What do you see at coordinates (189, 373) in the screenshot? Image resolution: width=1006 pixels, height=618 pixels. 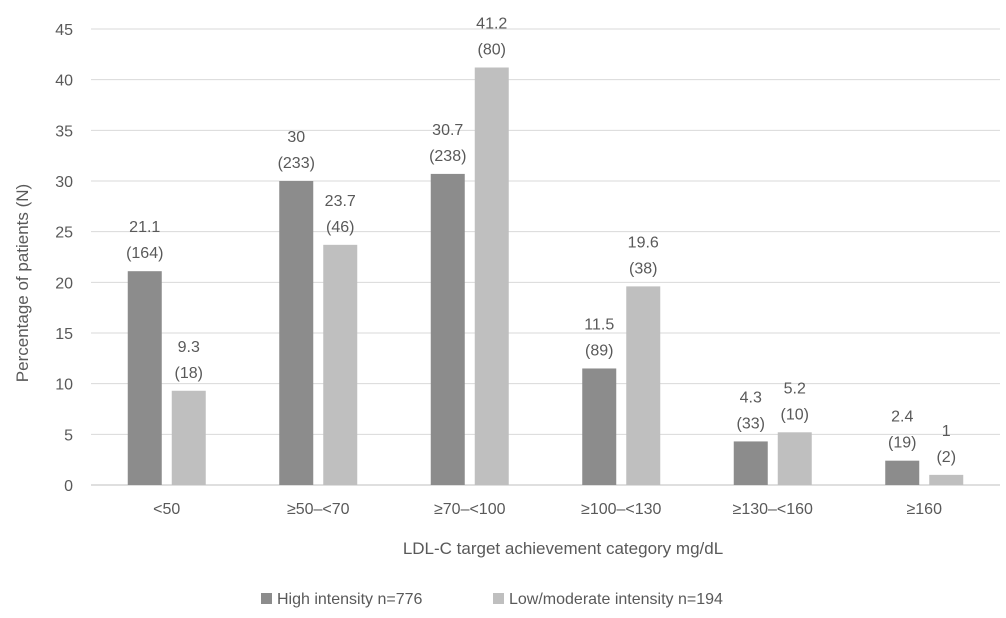 I see `data-label-count: (18)` at bounding box center [189, 373].